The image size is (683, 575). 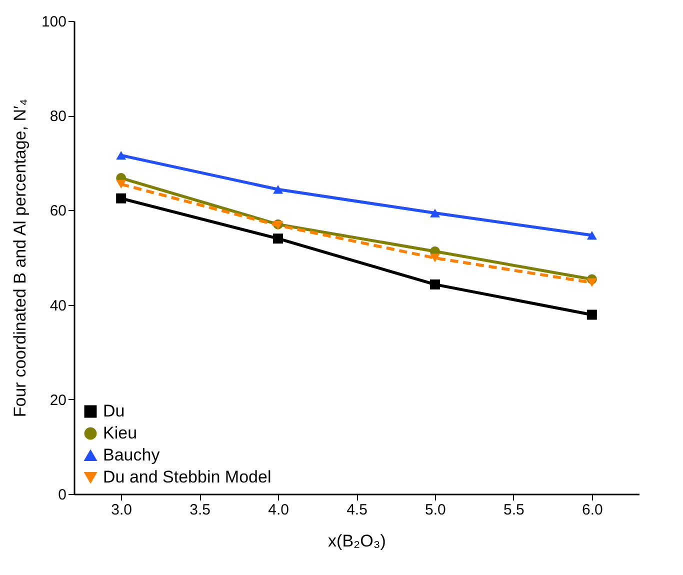 What do you see at coordinates (131, 455) in the screenshot?
I see `legend-label: Bauchy` at bounding box center [131, 455].